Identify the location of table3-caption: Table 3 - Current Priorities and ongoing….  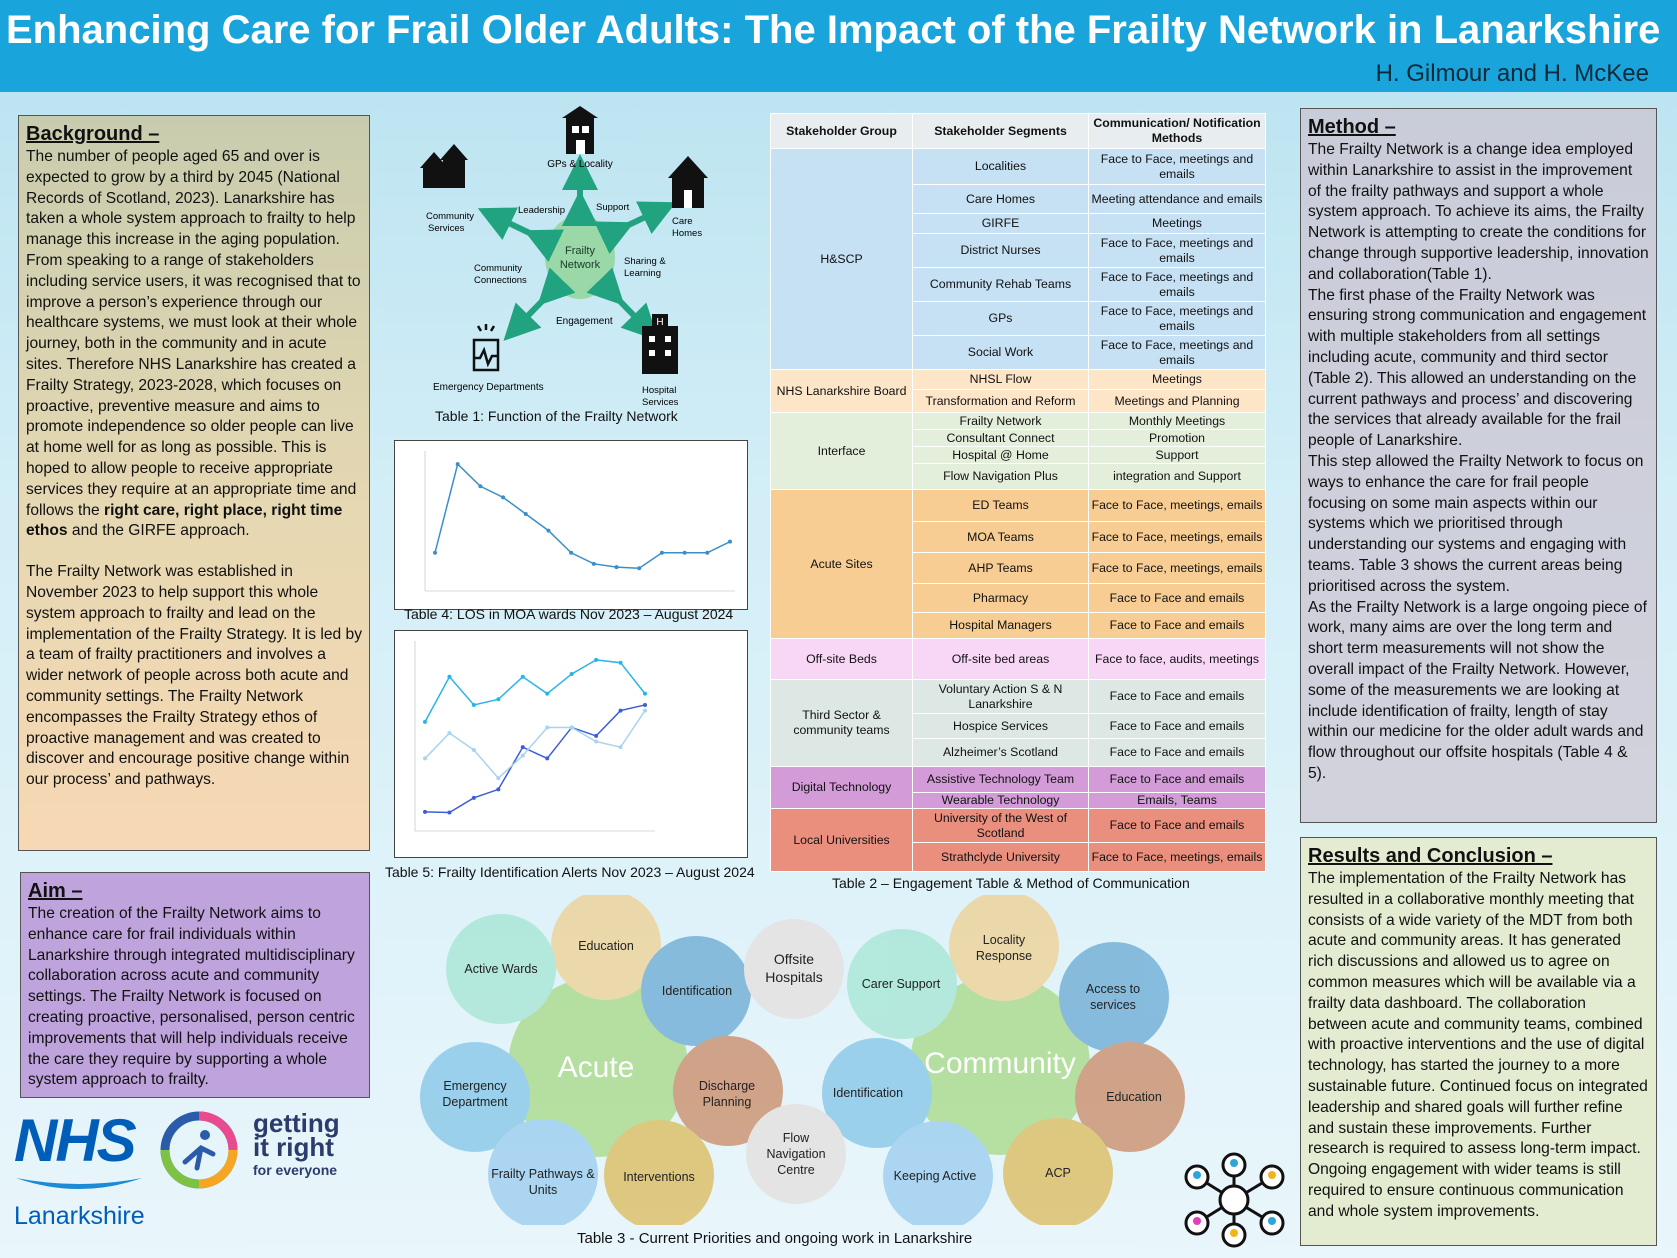
(775, 1238).